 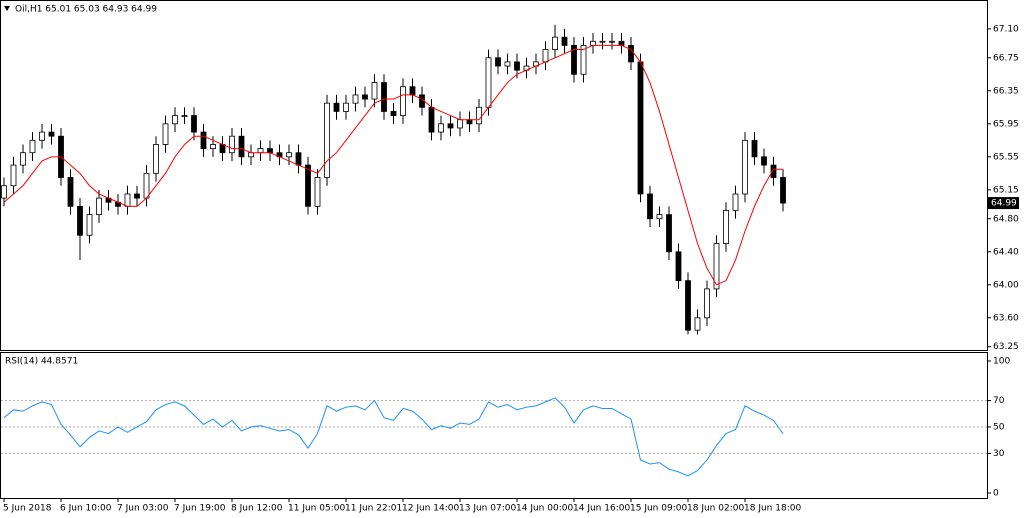 I want to click on x-tick-label: 14 Jun 16:00, so click(x=601, y=509).